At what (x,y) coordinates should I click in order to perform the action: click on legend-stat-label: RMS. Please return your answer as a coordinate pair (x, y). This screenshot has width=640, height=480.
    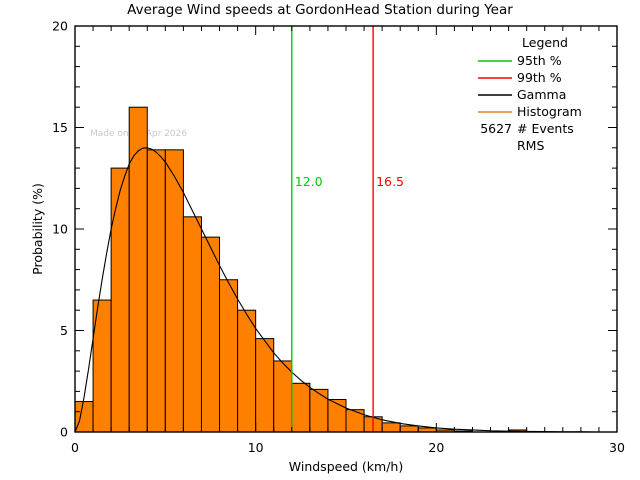
    Looking at the image, I should click on (530, 145).